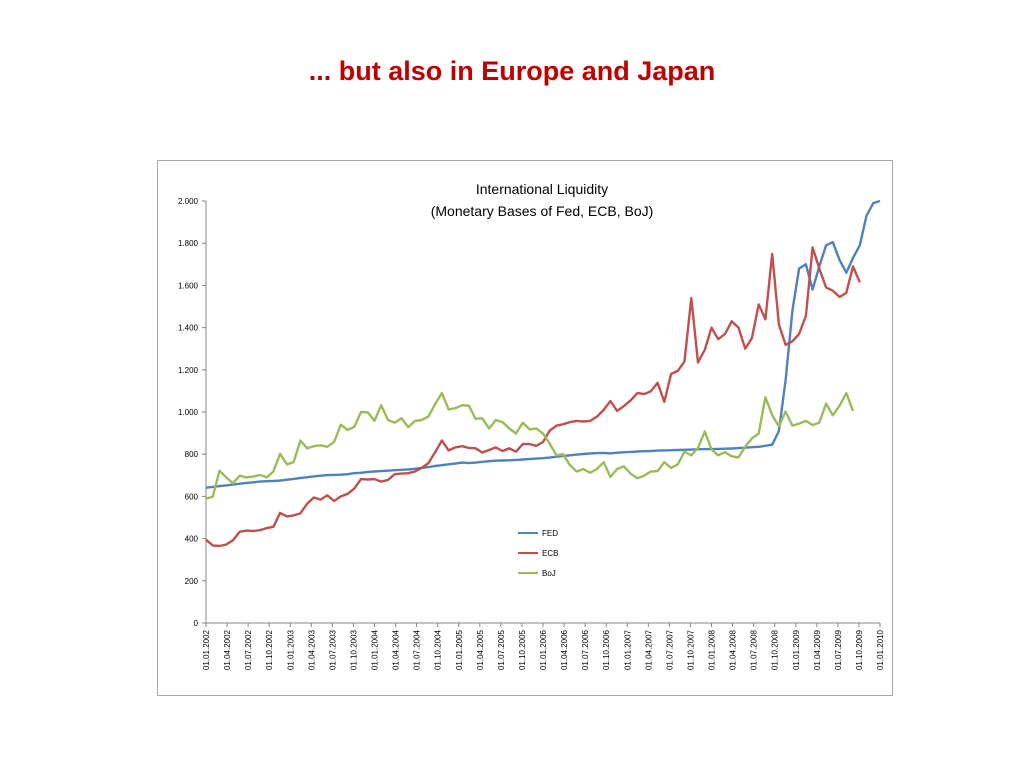 This screenshot has width=1024, height=768. Describe the element at coordinates (512, 71) in the screenshot. I see `slide-title: ... but also in Europe and Japan` at that location.